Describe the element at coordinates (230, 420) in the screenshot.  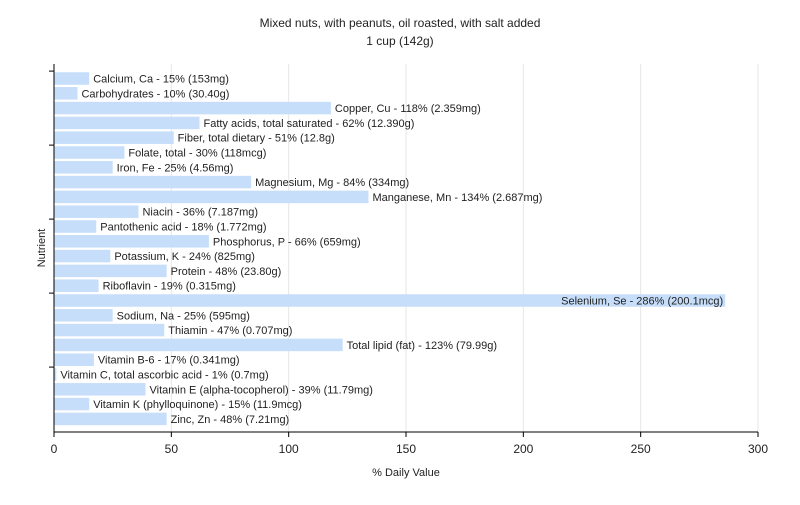
I see `bar-label-23: Zinc, Zn - 48% (7.21mg)` at that location.